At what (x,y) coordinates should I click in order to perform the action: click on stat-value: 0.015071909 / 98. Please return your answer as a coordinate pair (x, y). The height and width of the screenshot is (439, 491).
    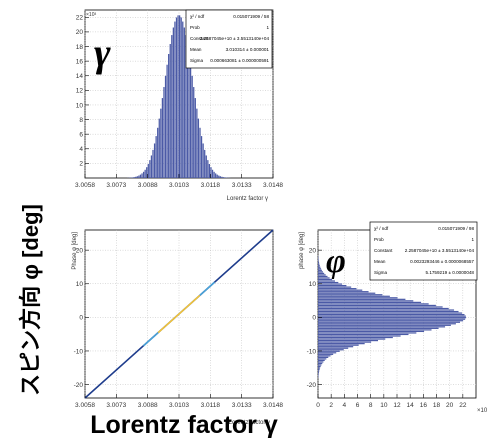
    Looking at the image, I should click on (456, 228).